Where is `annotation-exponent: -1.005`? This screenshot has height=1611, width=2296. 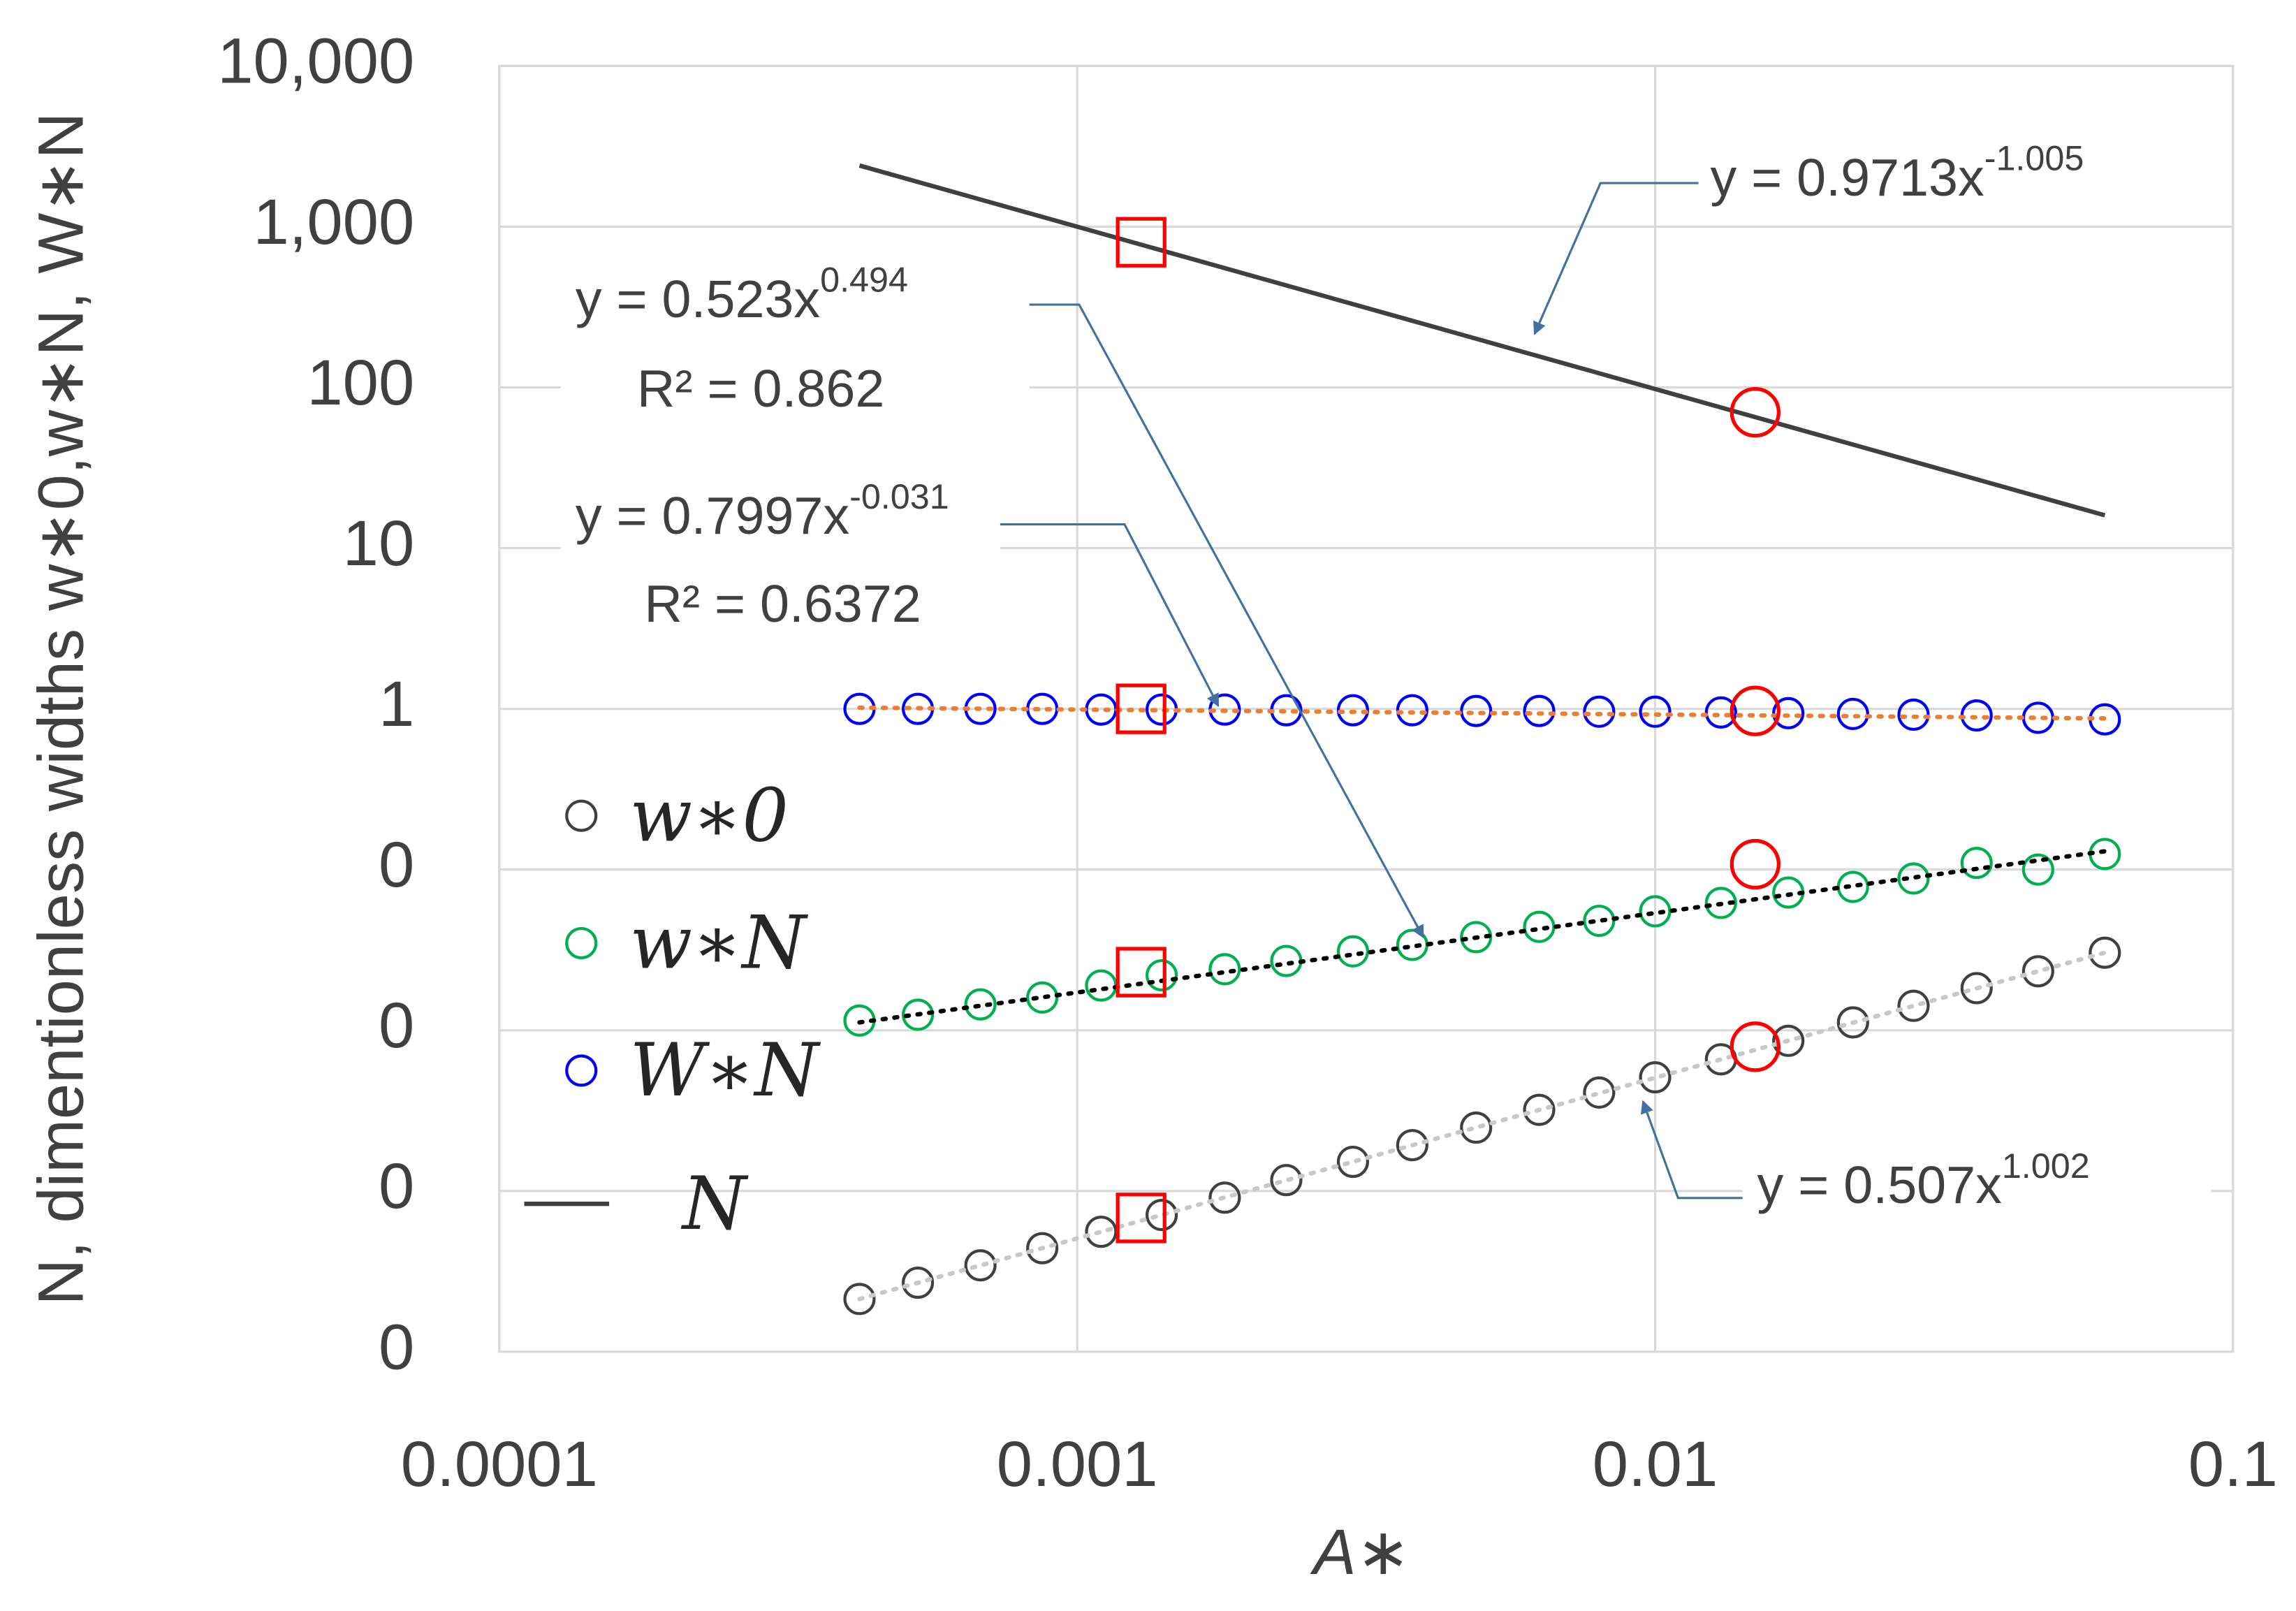
annotation-exponent: -1.005 is located at coordinates (2034, 158).